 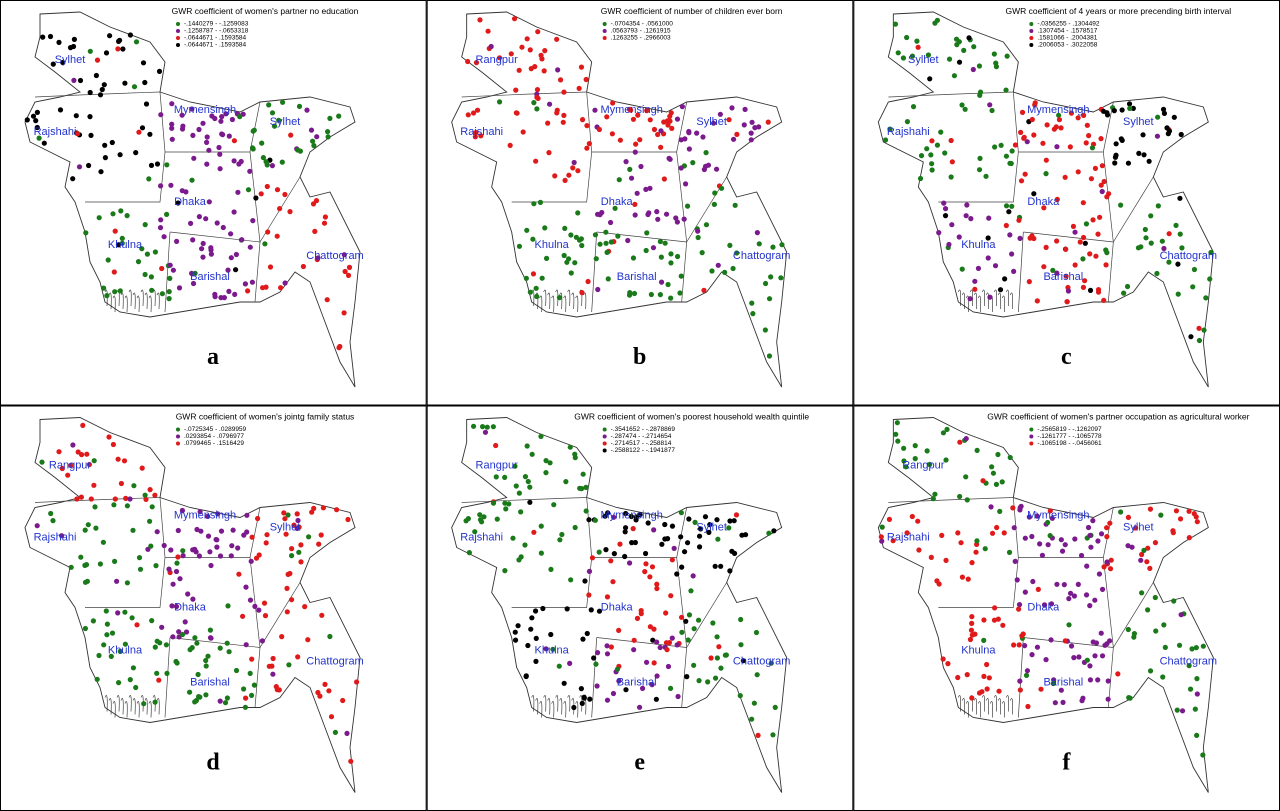 I want to click on region-label: Barishal, so click(x=1063, y=682).